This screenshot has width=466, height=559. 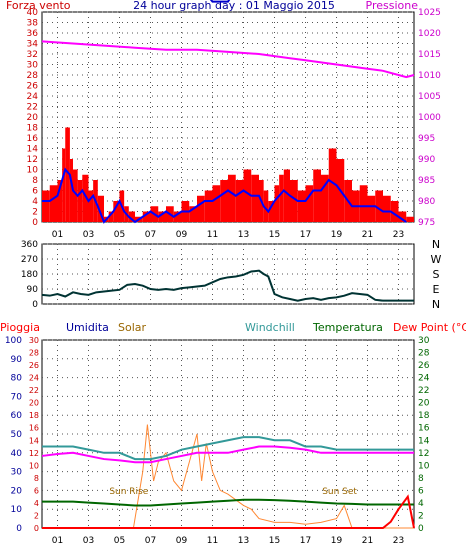 I want to click on compass-label: S, so click(x=436, y=274).